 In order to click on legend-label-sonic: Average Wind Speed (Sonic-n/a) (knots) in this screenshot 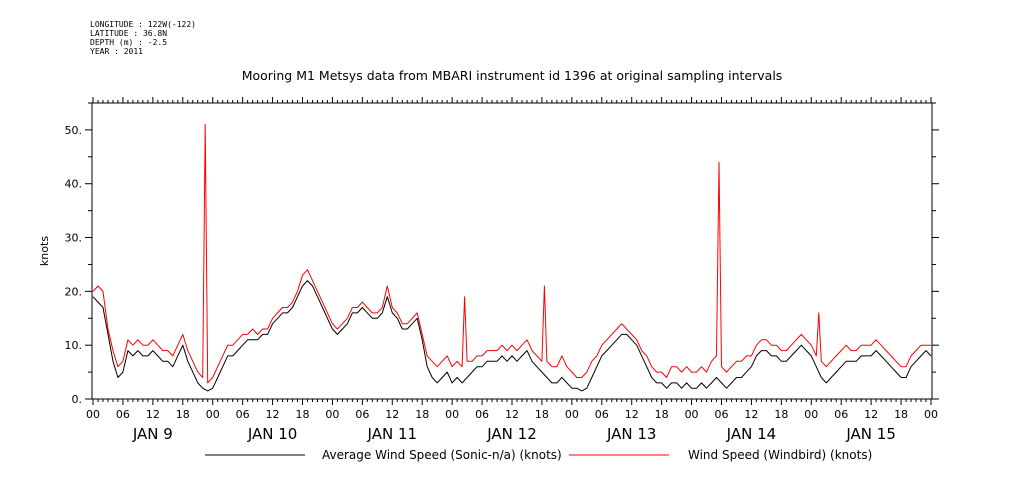, I will do `click(442, 455)`.